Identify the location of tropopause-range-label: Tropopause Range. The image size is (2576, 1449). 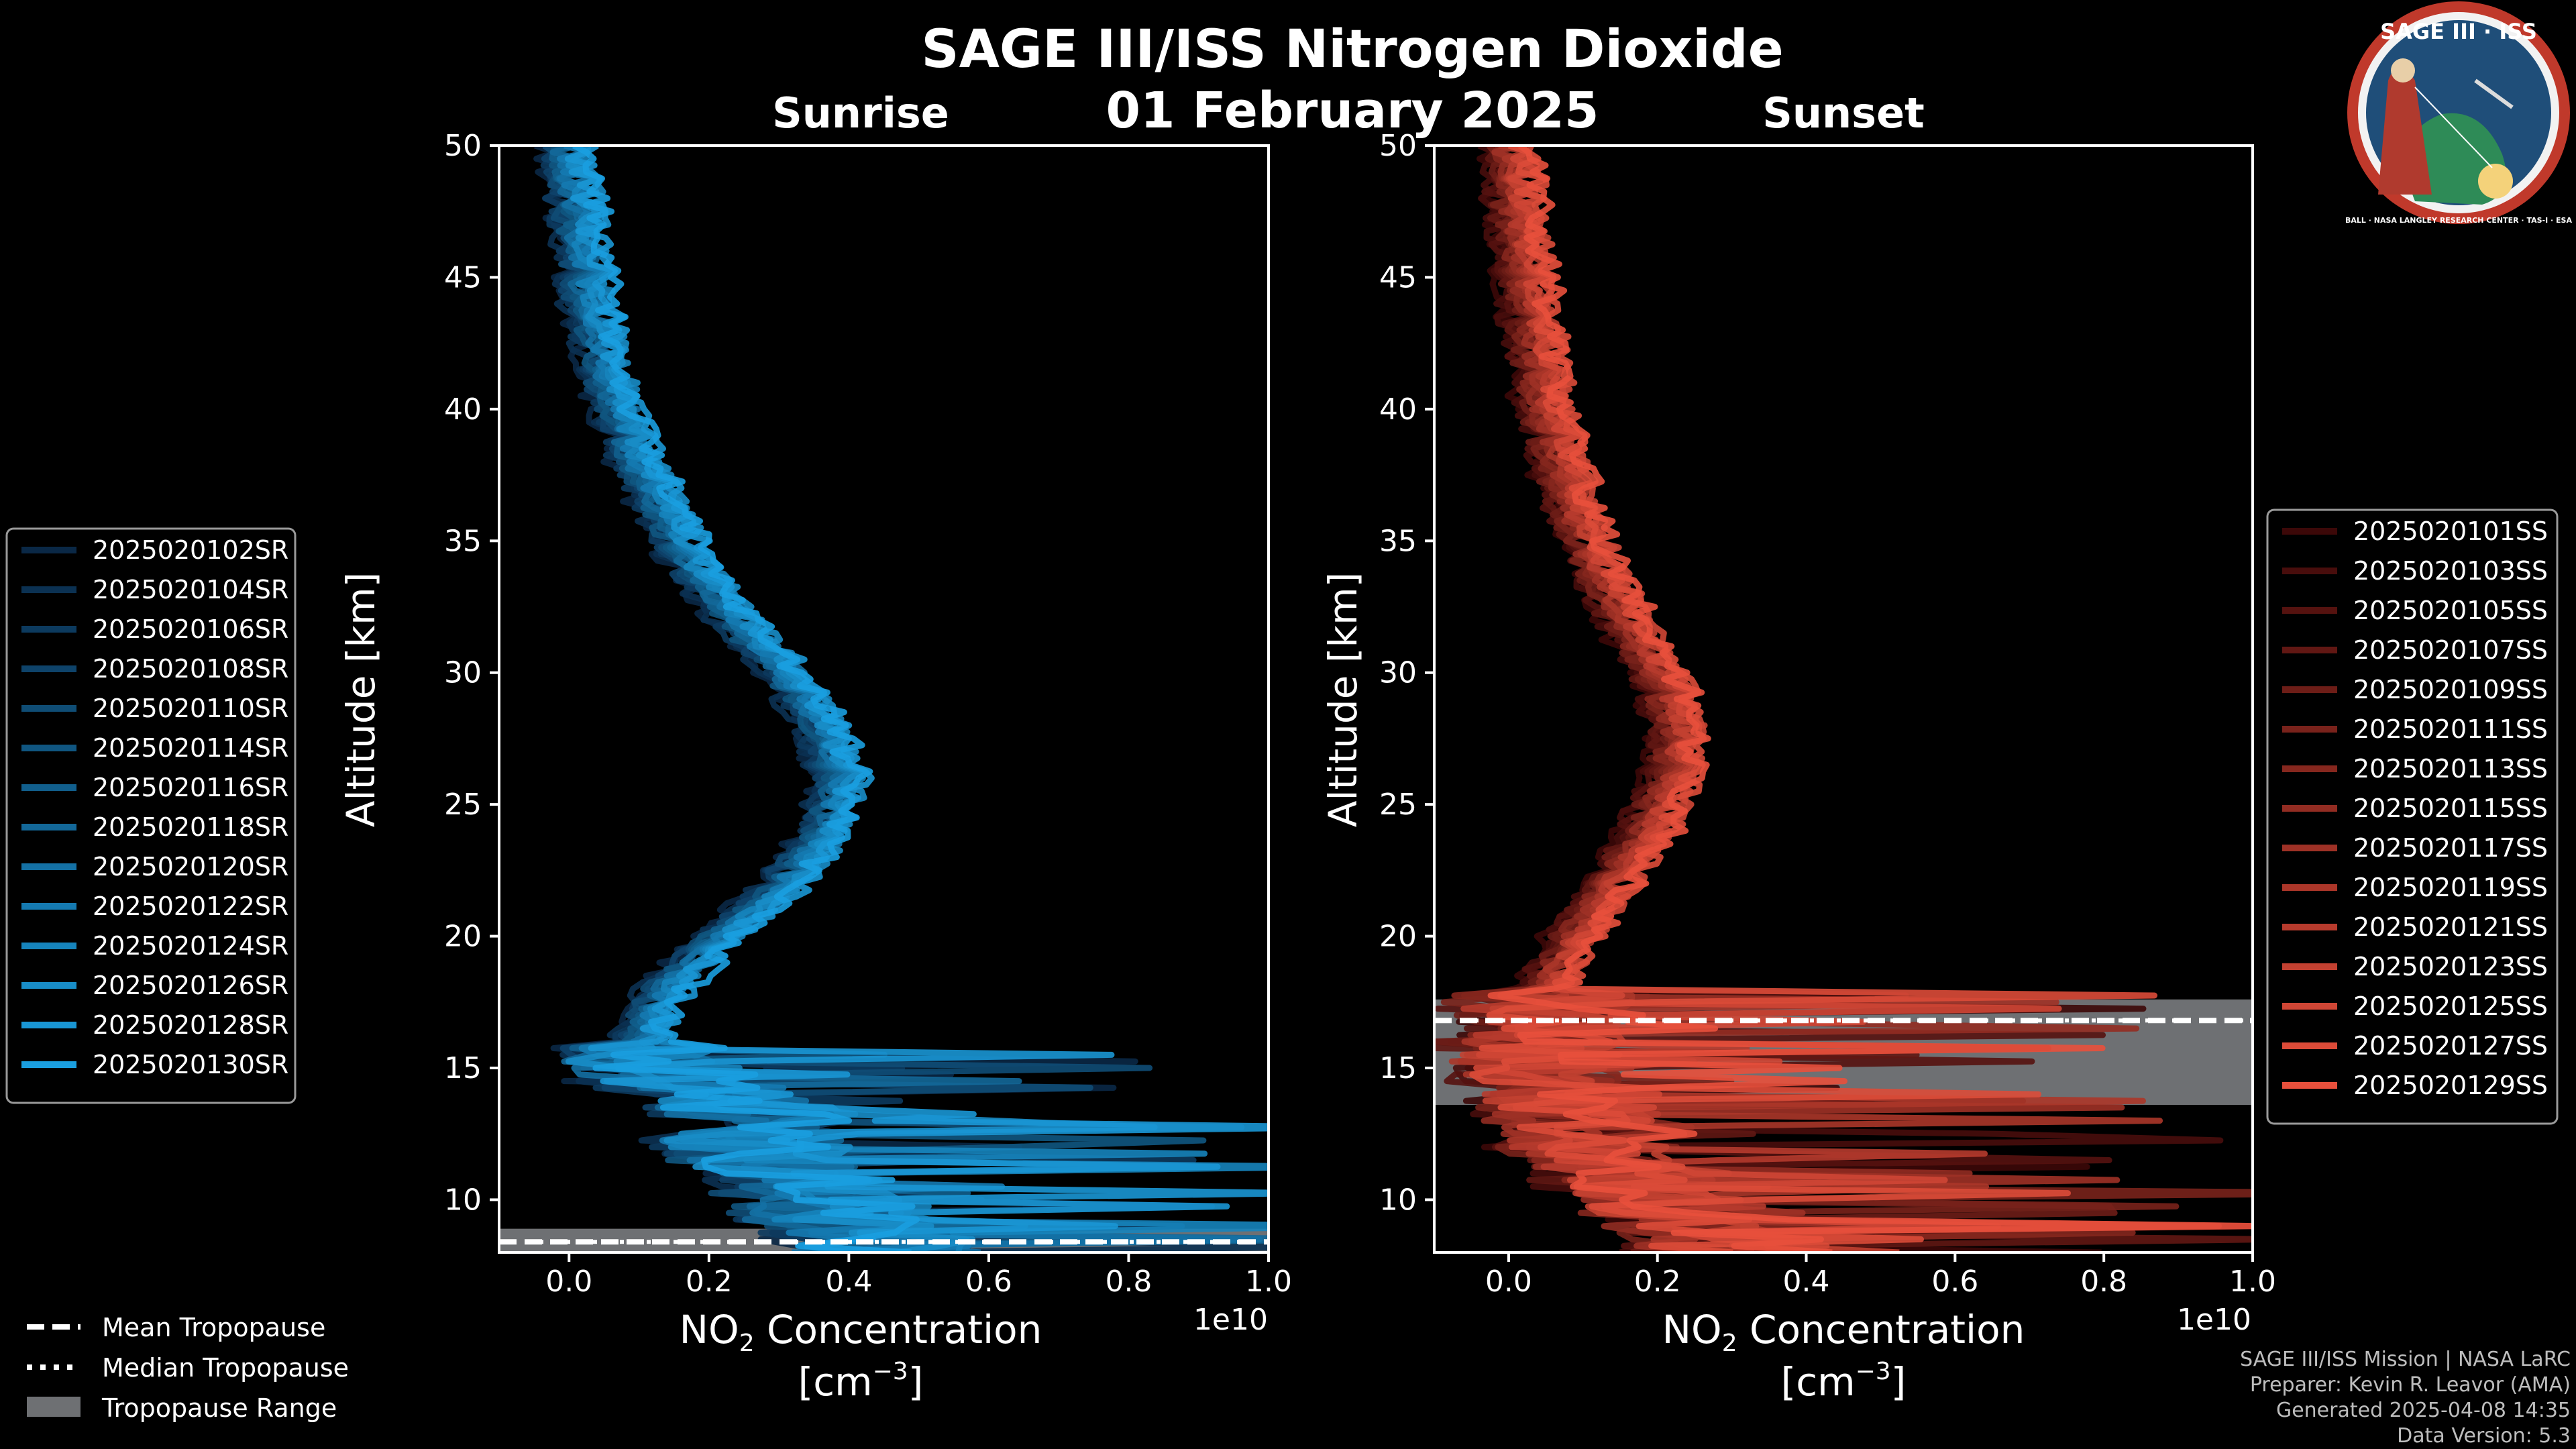
(219, 1408).